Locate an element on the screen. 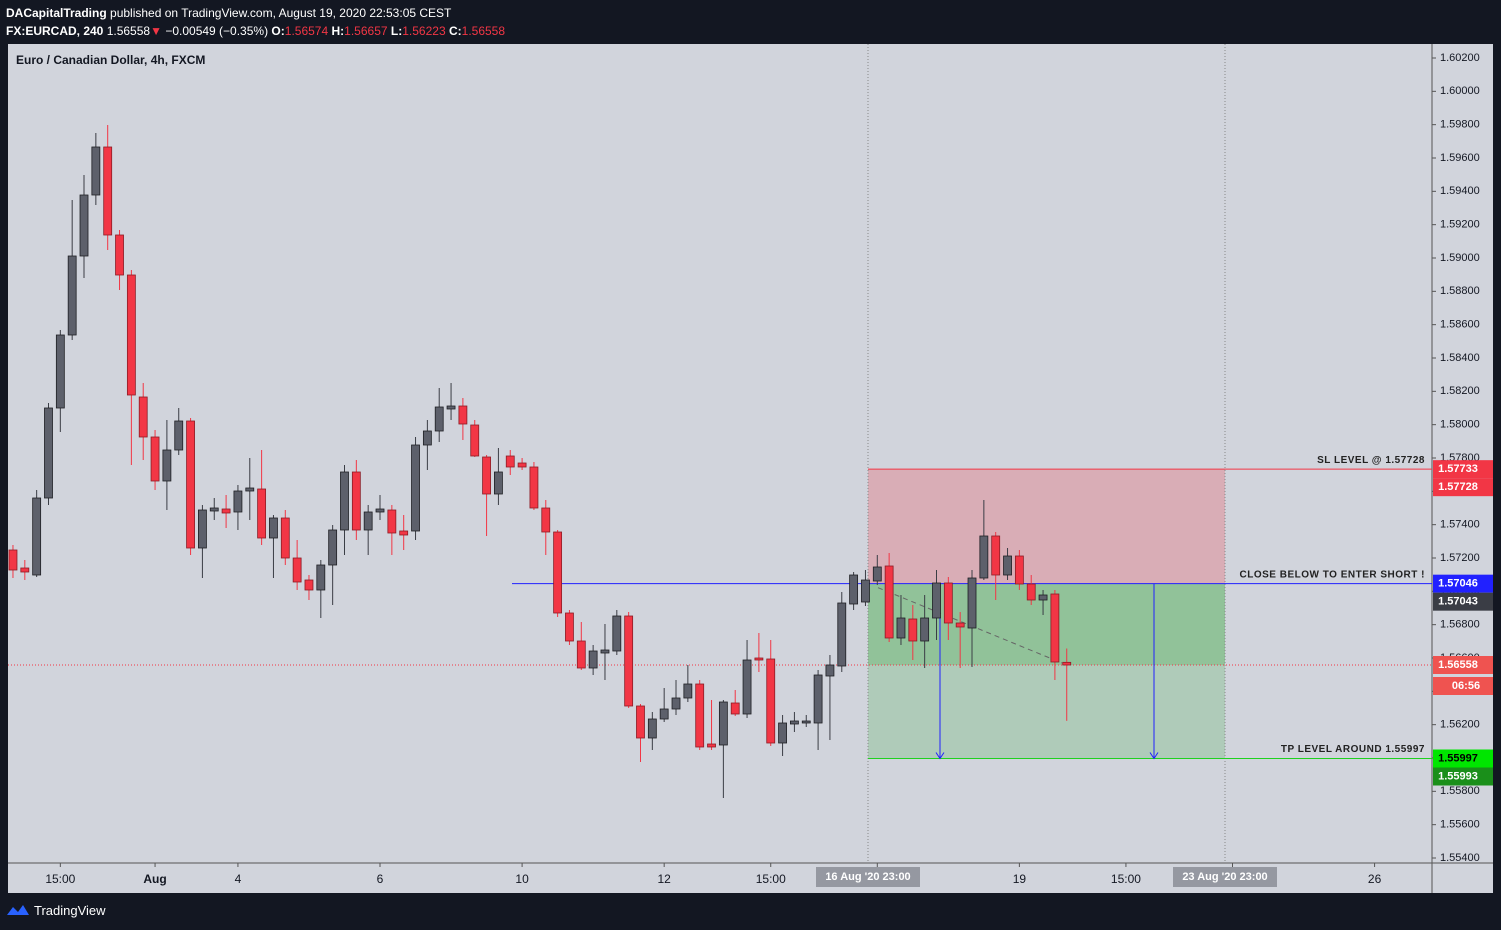 Image resolution: width=1501 pixels, height=930 pixels. h-value: 1.56657 is located at coordinates (366, 31).